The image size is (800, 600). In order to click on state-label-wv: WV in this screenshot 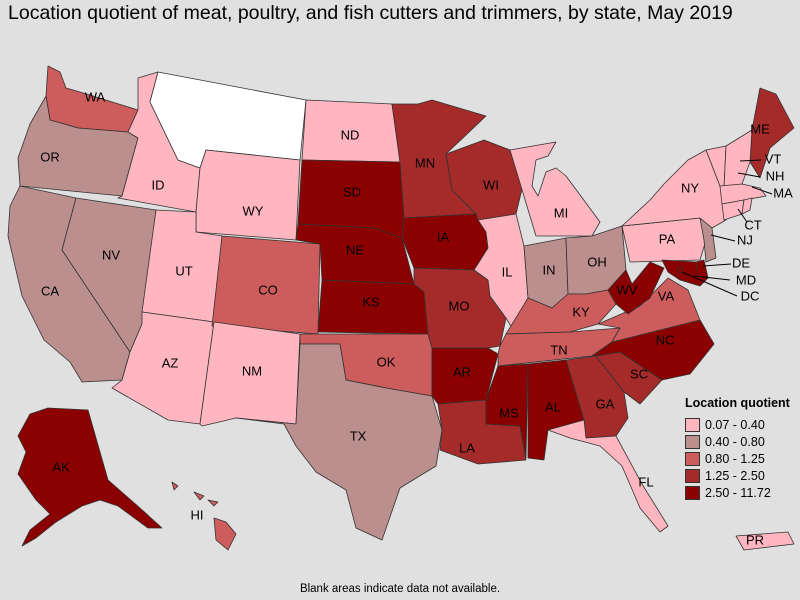, I will do `click(627, 289)`.